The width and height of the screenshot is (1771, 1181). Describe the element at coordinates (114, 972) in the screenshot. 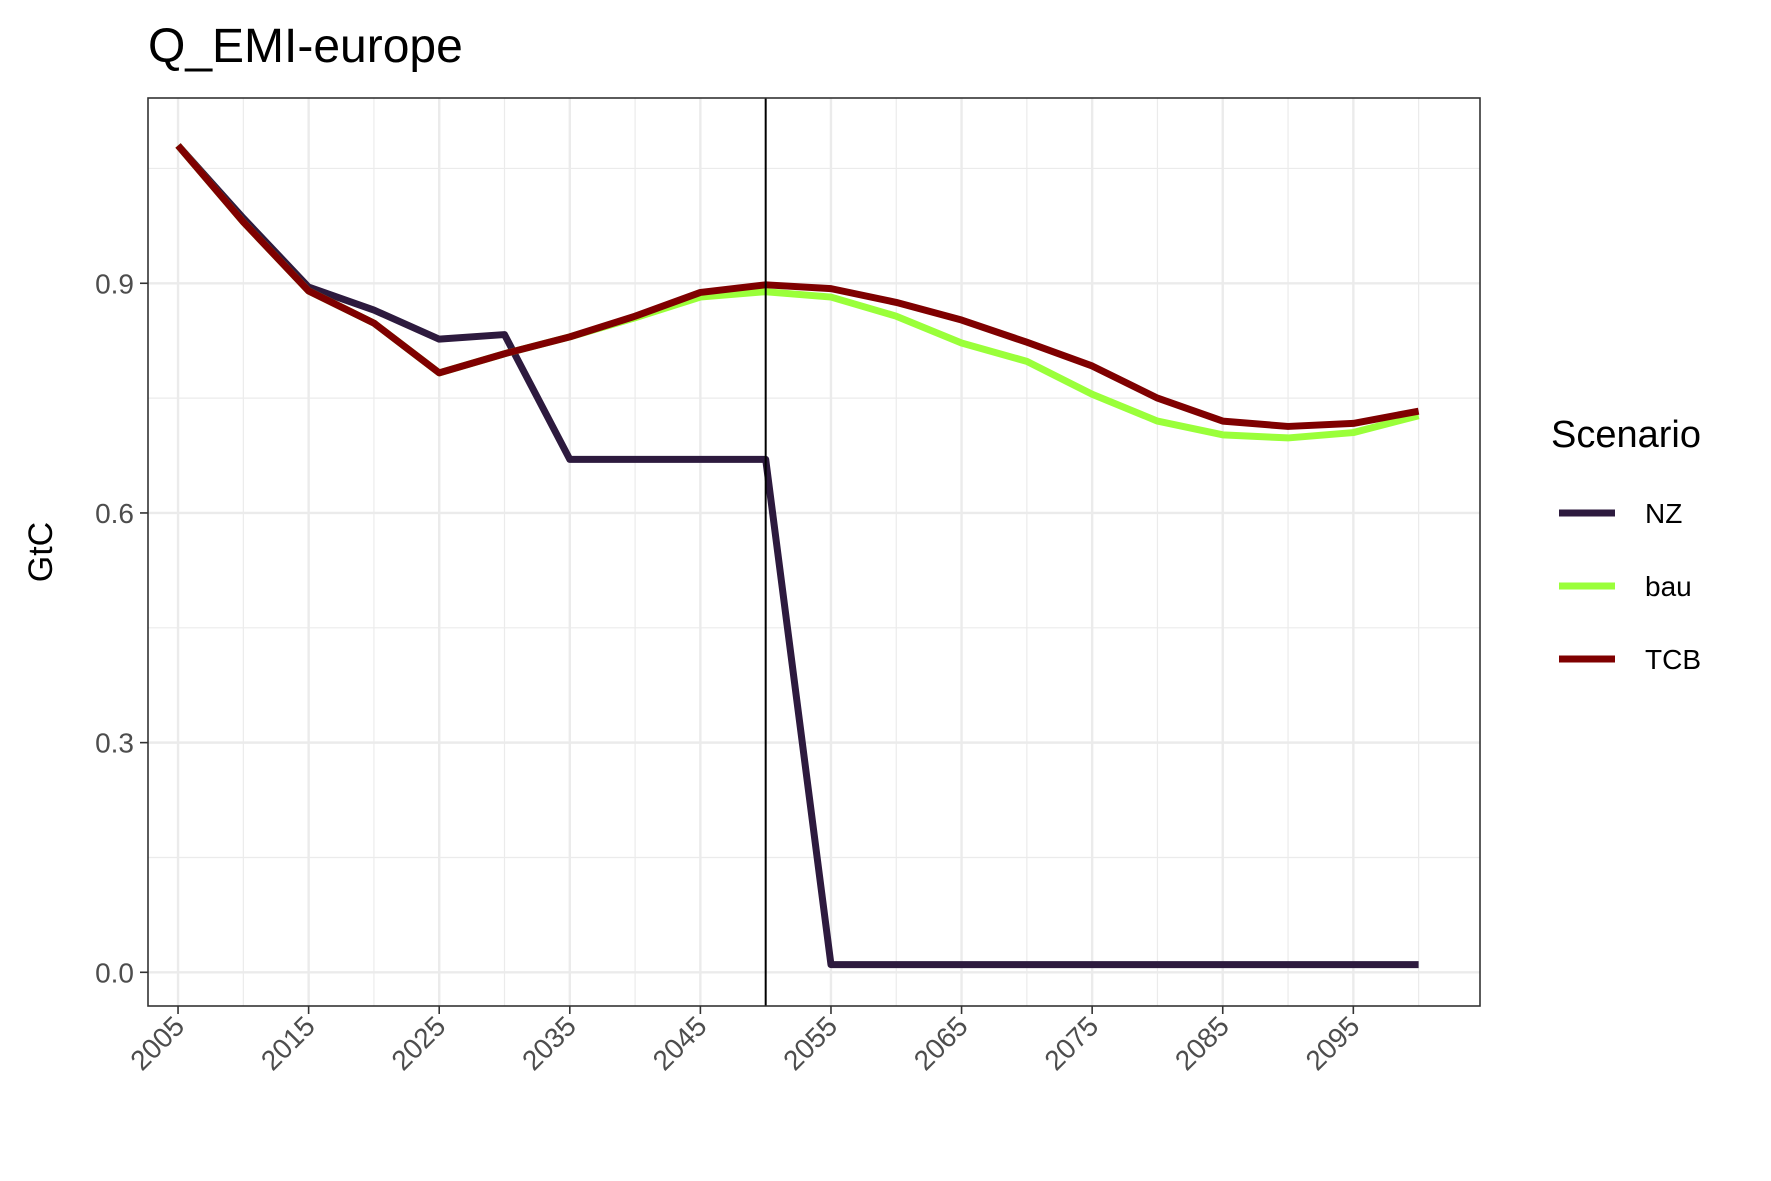

I see `y-tick-label: 0.0` at that location.